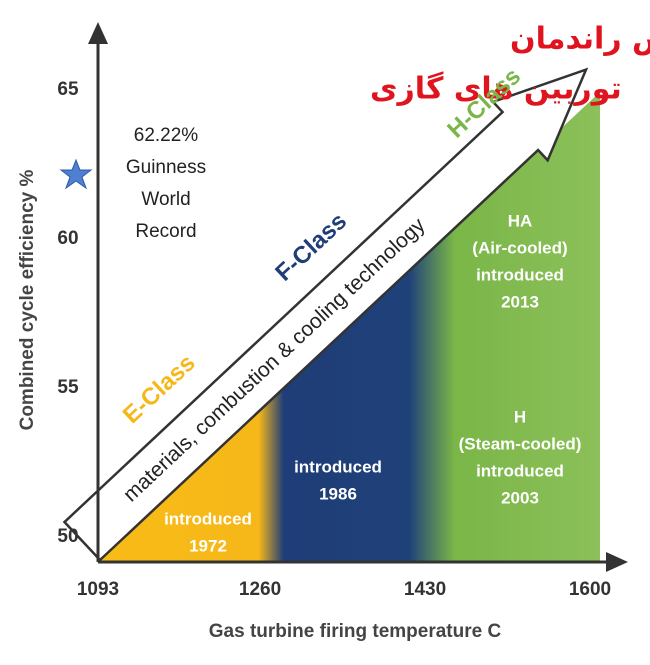 The width and height of the screenshot is (650, 665). What do you see at coordinates (425, 589) in the screenshot?
I see `x-tick-label: 1430` at bounding box center [425, 589].